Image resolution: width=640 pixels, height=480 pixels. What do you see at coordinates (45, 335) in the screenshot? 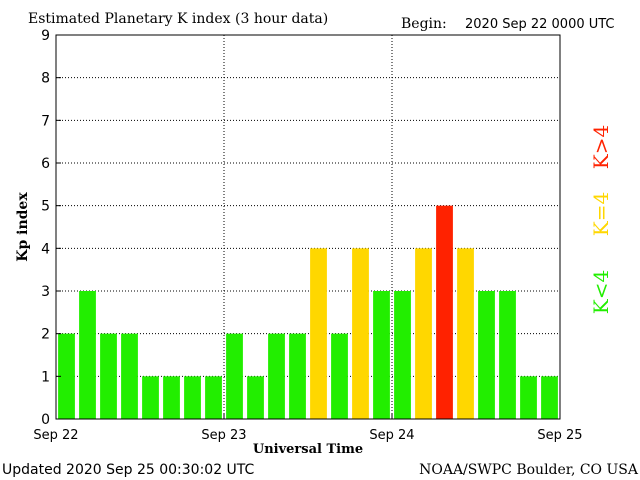
I see `y-tick-label: 2` at bounding box center [45, 335].